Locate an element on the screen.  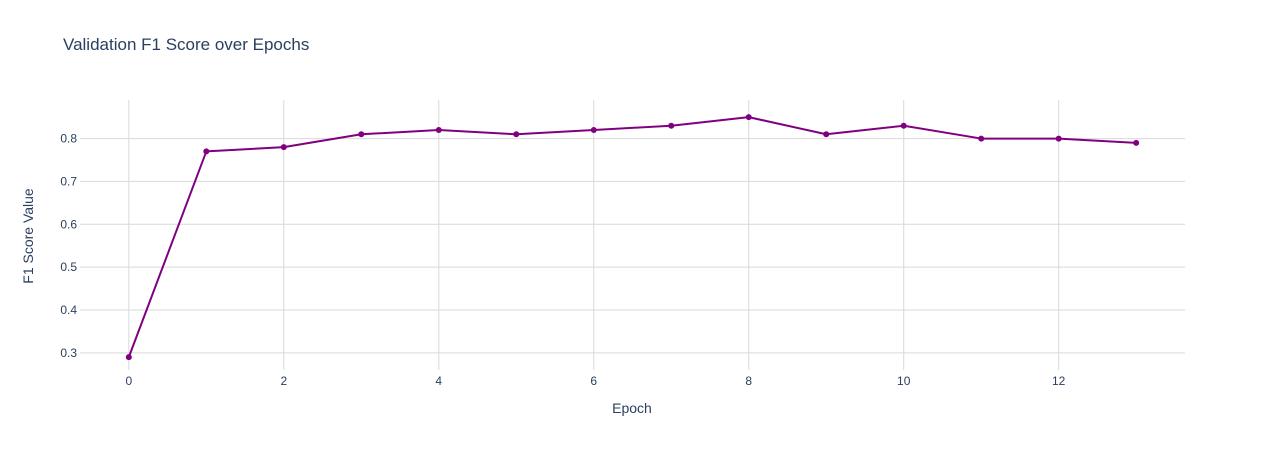
x-tick-label: 0 is located at coordinates (128, 381).